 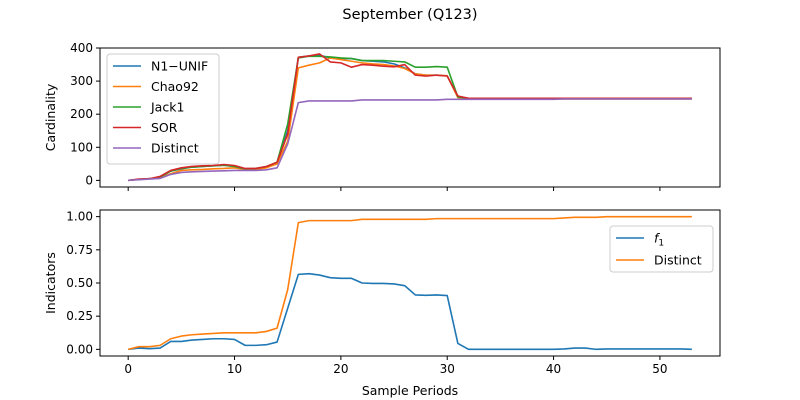 What do you see at coordinates (50, 283) in the screenshot?
I see `y-axis-label: Indicators` at bounding box center [50, 283].